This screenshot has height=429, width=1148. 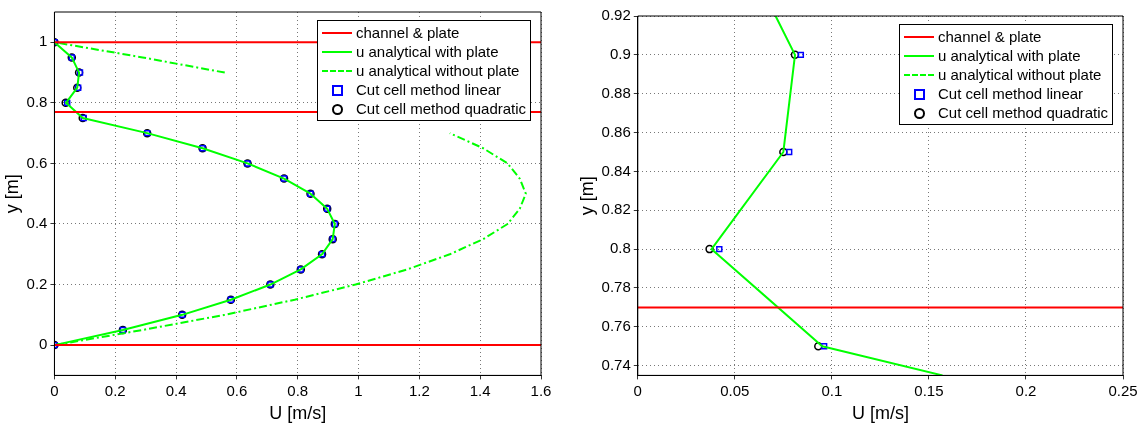 What do you see at coordinates (616, 92) in the screenshot?
I see `y-tick-label: 0.88` at bounding box center [616, 92].